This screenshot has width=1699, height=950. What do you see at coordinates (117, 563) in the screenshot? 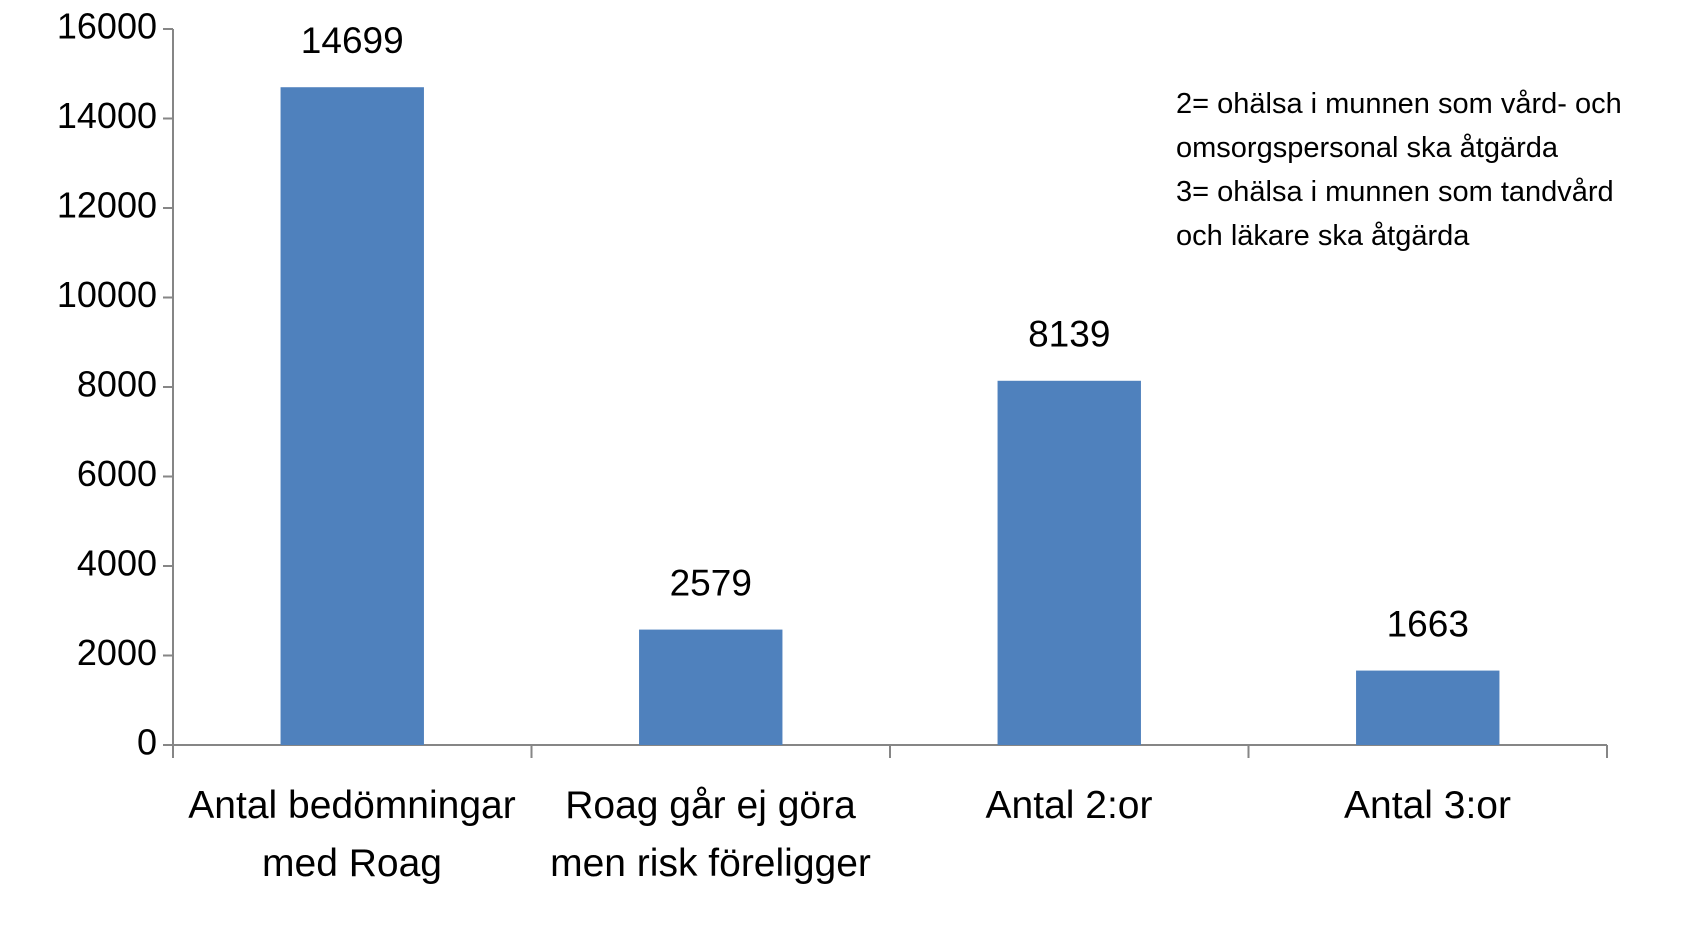
I see `y-tick-label: 4000` at bounding box center [117, 563].